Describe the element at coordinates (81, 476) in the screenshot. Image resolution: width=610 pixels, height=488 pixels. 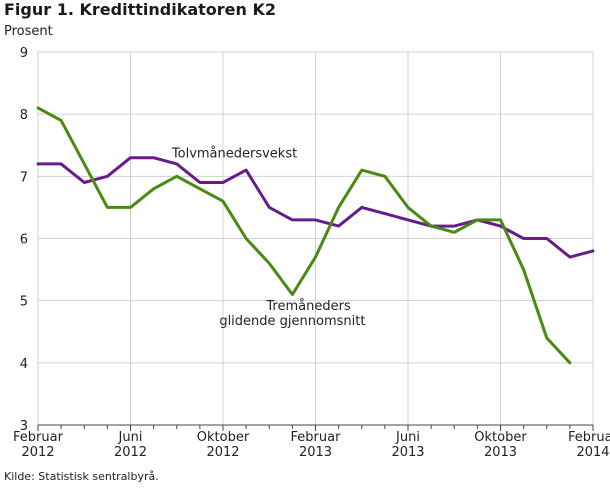
I see `source-note: Kilde: Statistisk sentralbyrå.` at that location.